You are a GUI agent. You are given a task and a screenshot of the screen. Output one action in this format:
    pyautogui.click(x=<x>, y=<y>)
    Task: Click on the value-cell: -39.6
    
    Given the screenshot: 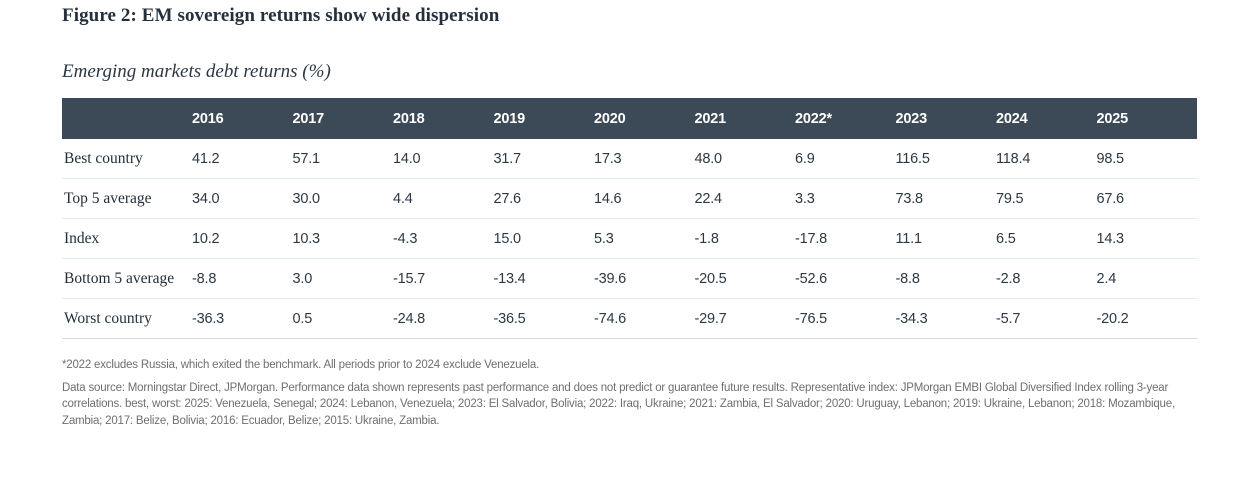 What is the action you would take?
    pyautogui.click(x=644, y=278)
    